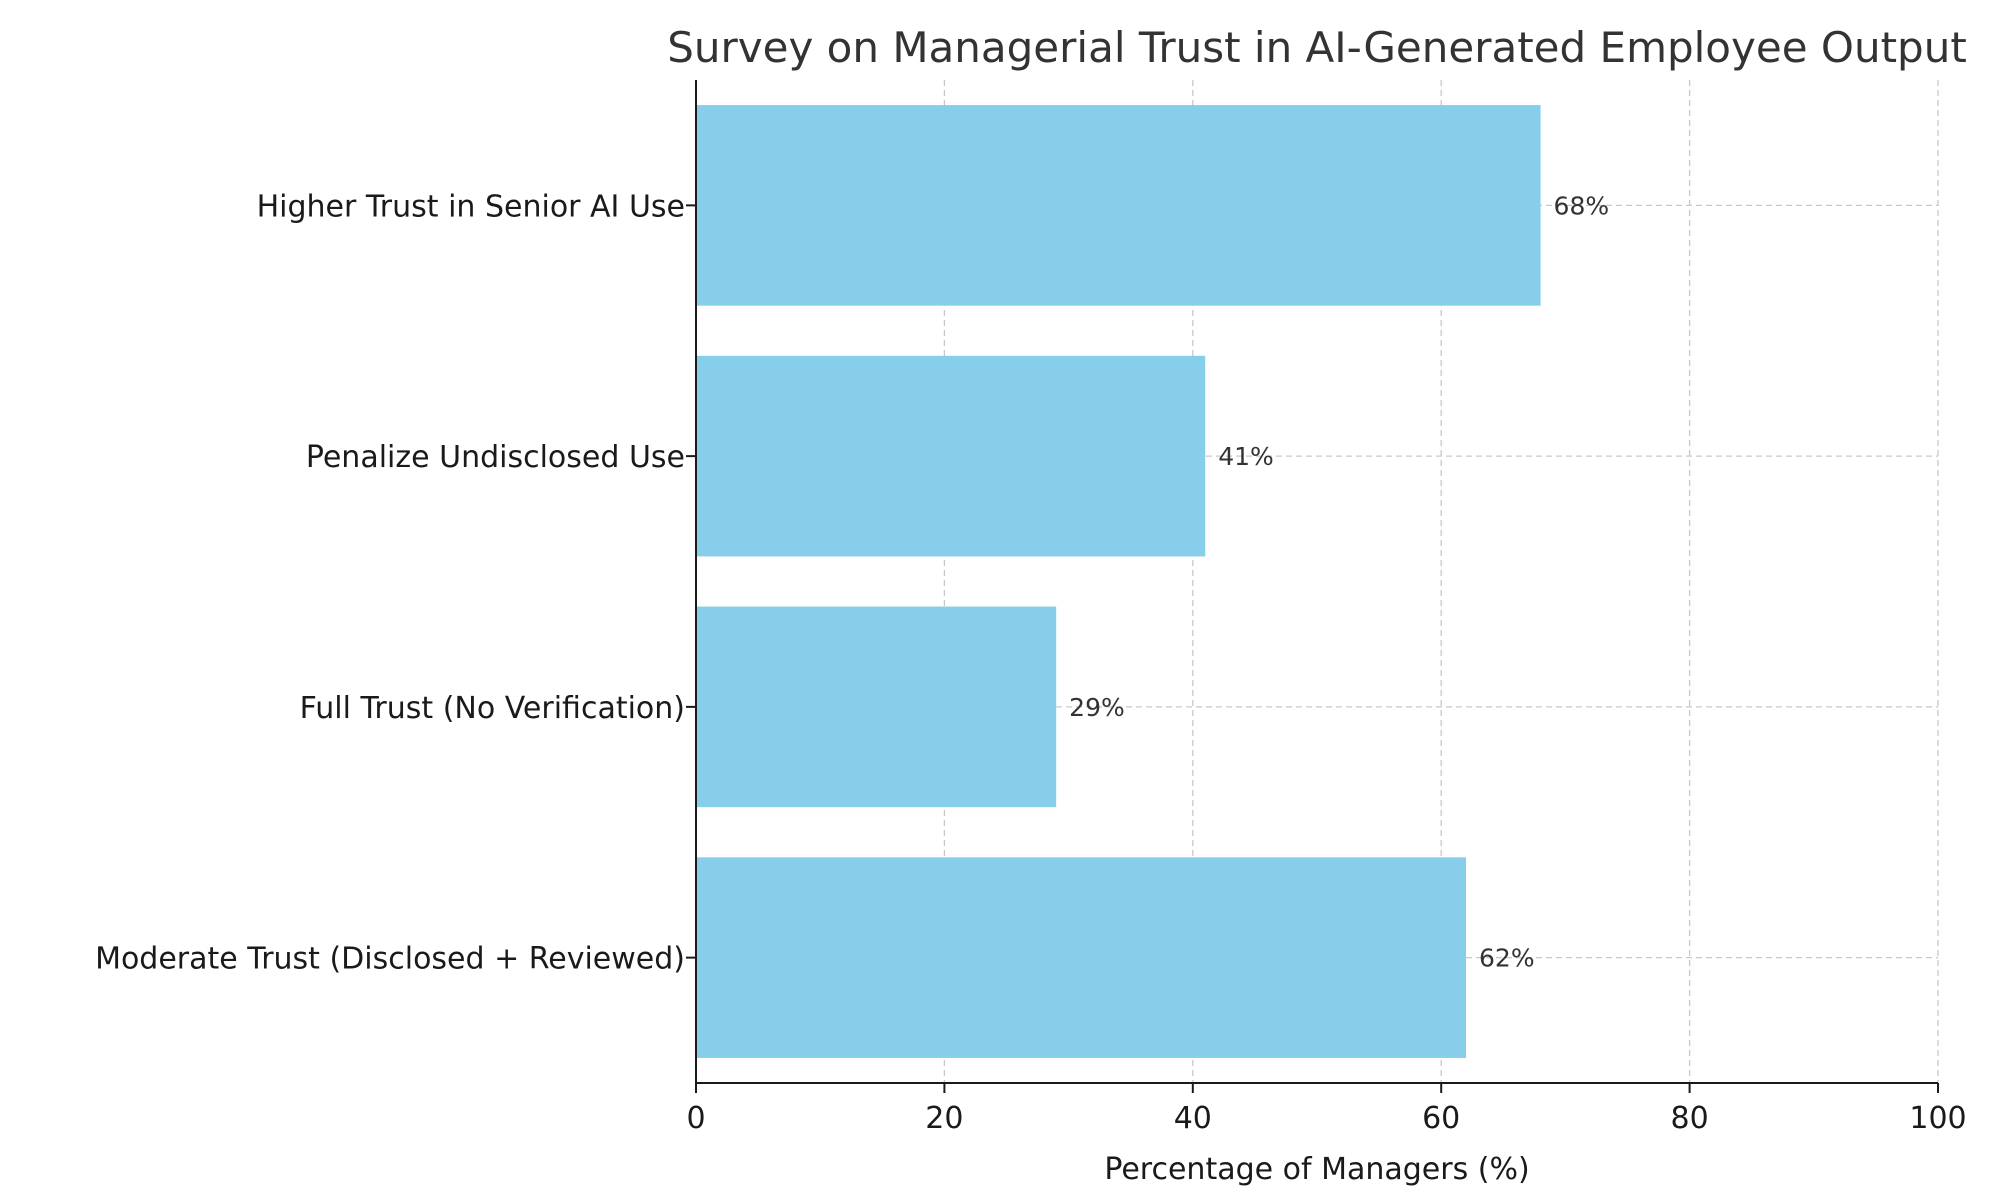 The width and height of the screenshot is (2000, 1200). I want to click on category-label: Moderate Trust (Disclosed + Reviewed), so click(390, 959).